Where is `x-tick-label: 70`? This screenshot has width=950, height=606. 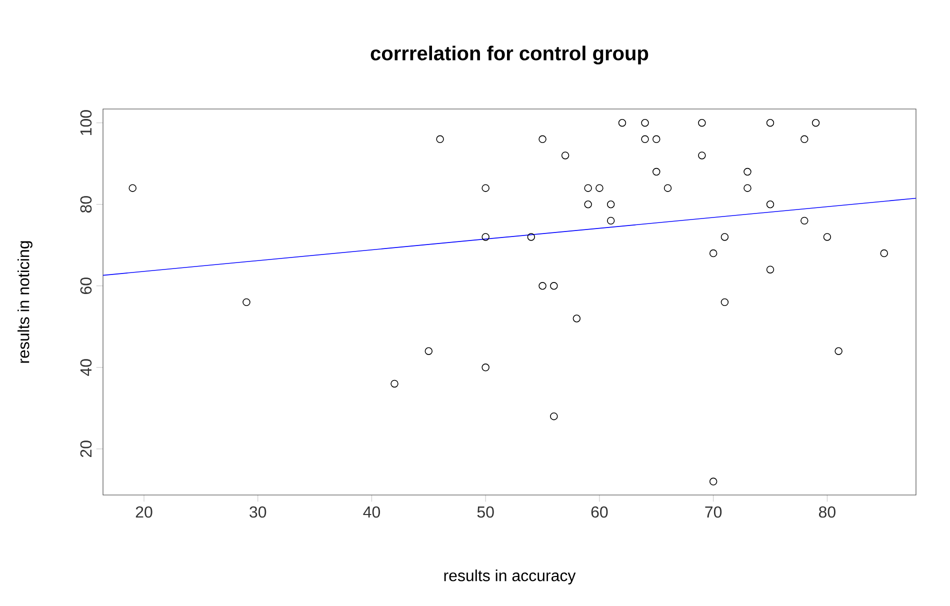 x-tick-label: 70 is located at coordinates (713, 512).